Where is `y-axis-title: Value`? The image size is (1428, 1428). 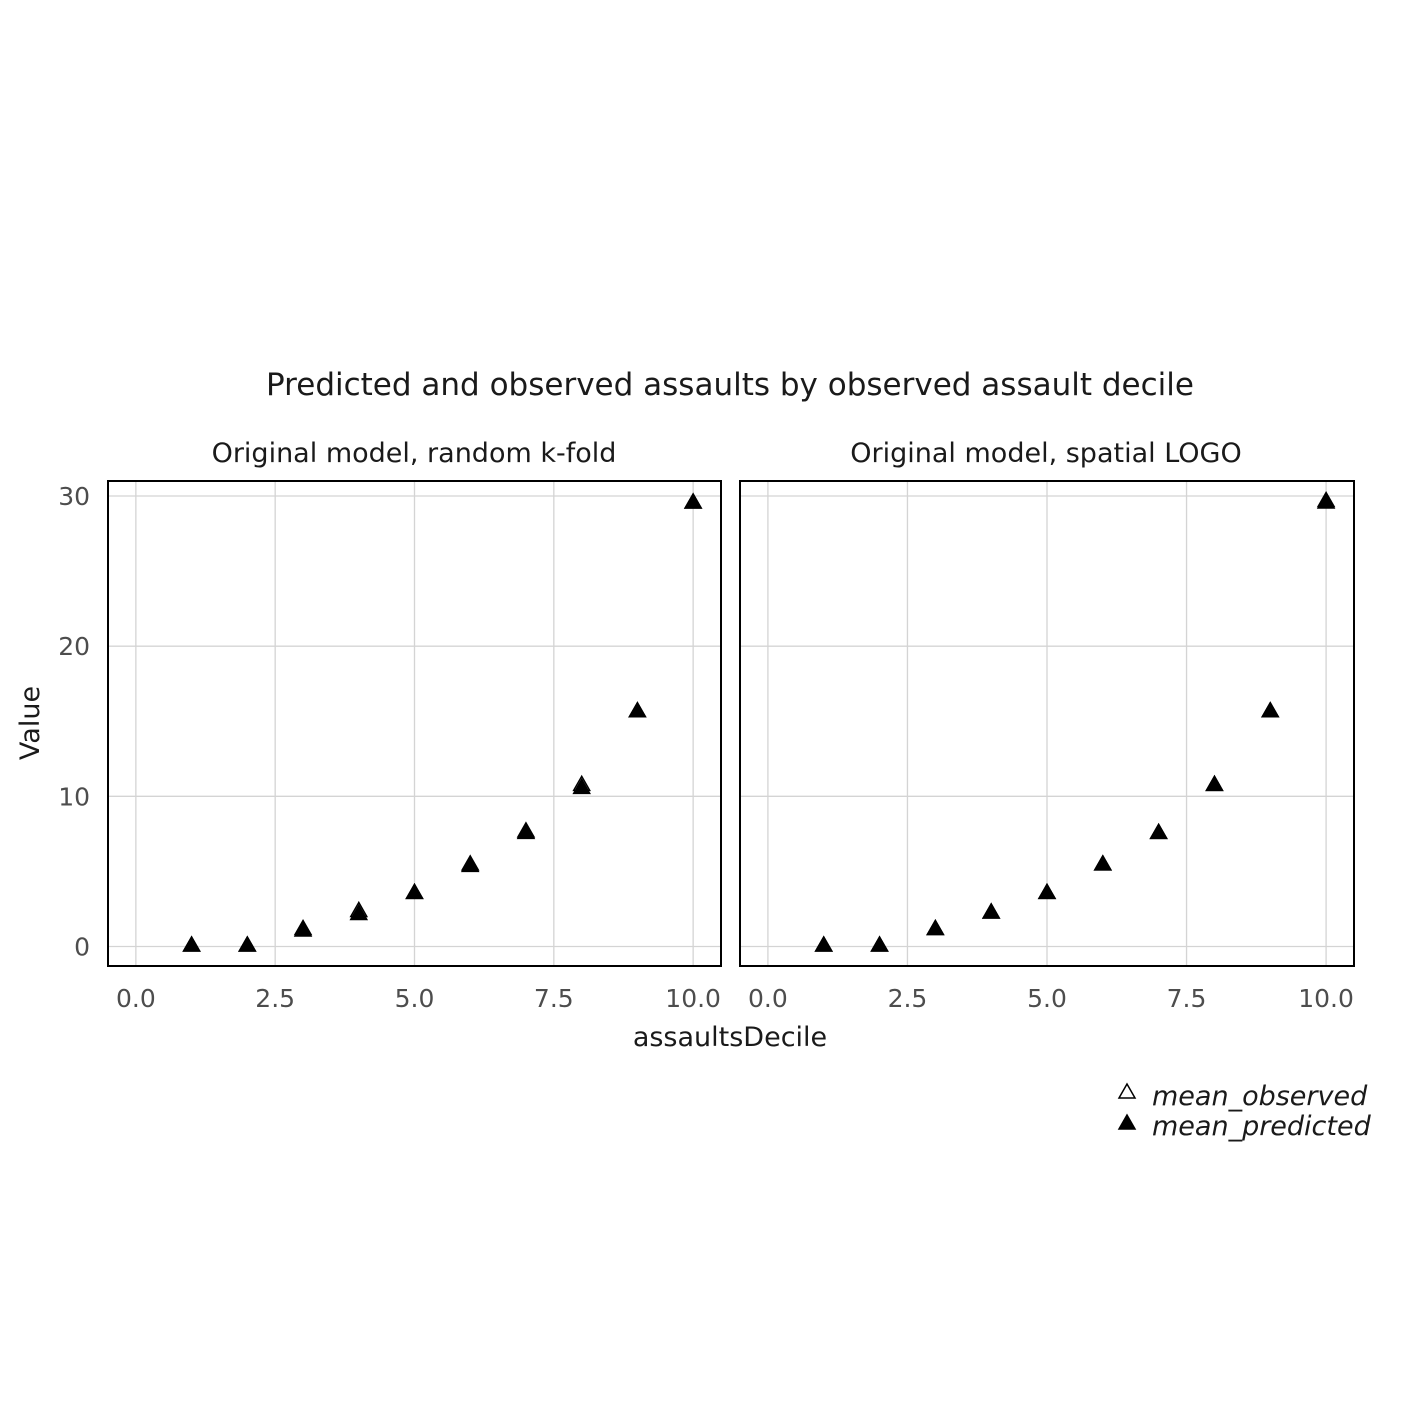 y-axis-title: Value is located at coordinates (30, 723).